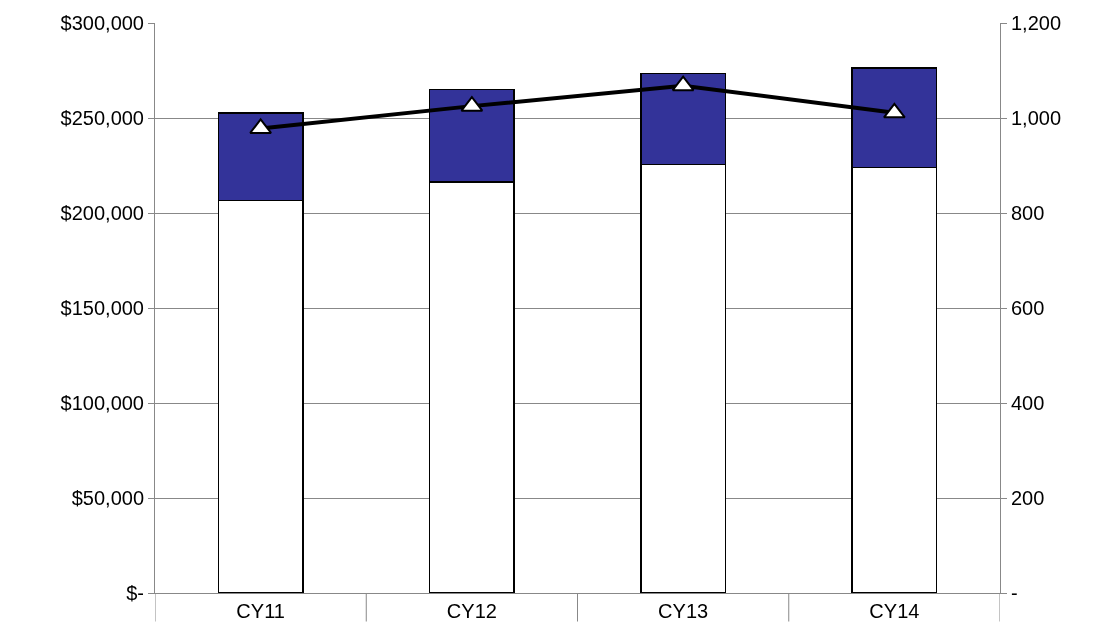 The image size is (1113, 634). I want to click on y2-tick-label: 1,000, so click(1036, 118).